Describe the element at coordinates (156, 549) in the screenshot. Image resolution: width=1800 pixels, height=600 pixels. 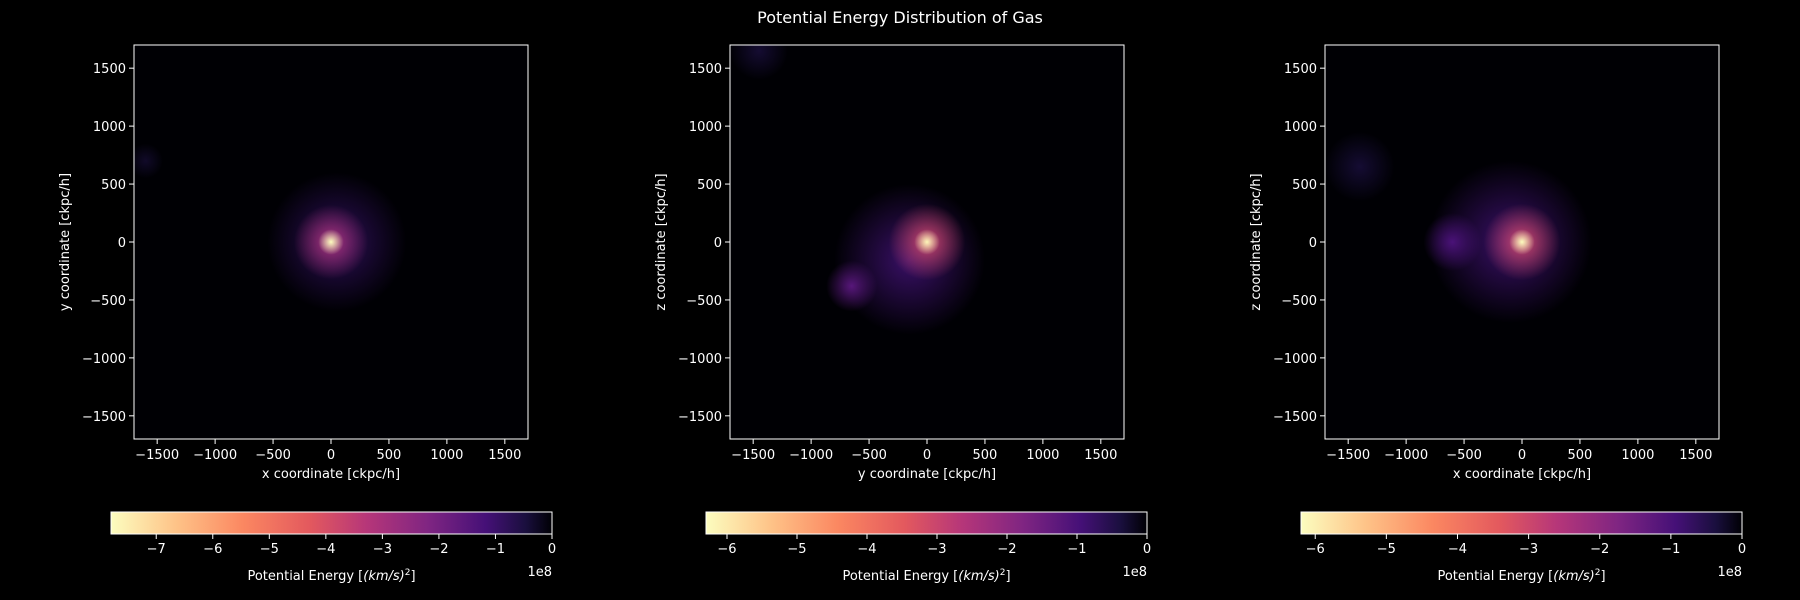
I see `colorbar-tick-label: −7` at that location.